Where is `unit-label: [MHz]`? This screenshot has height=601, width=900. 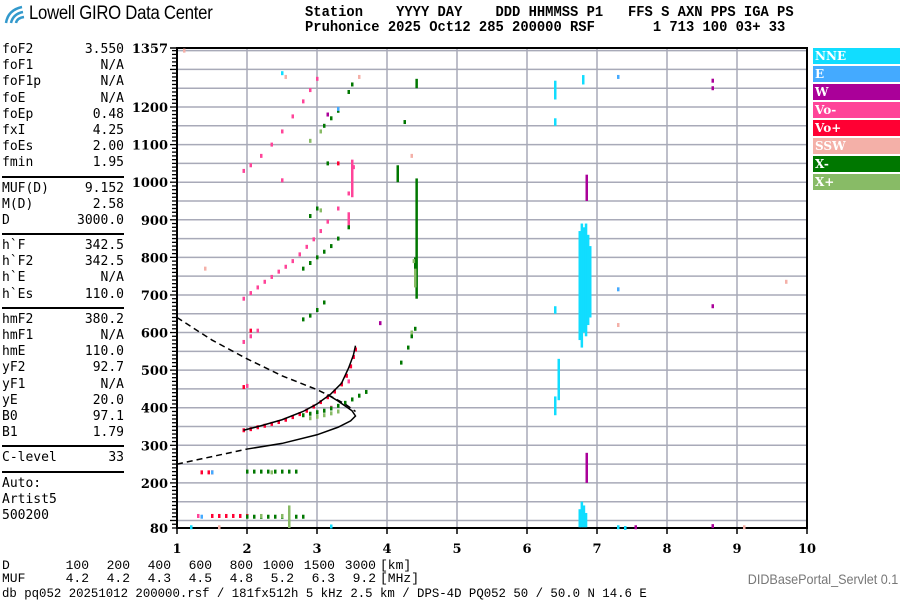
unit-label: [MHz] is located at coordinates (400, 578).